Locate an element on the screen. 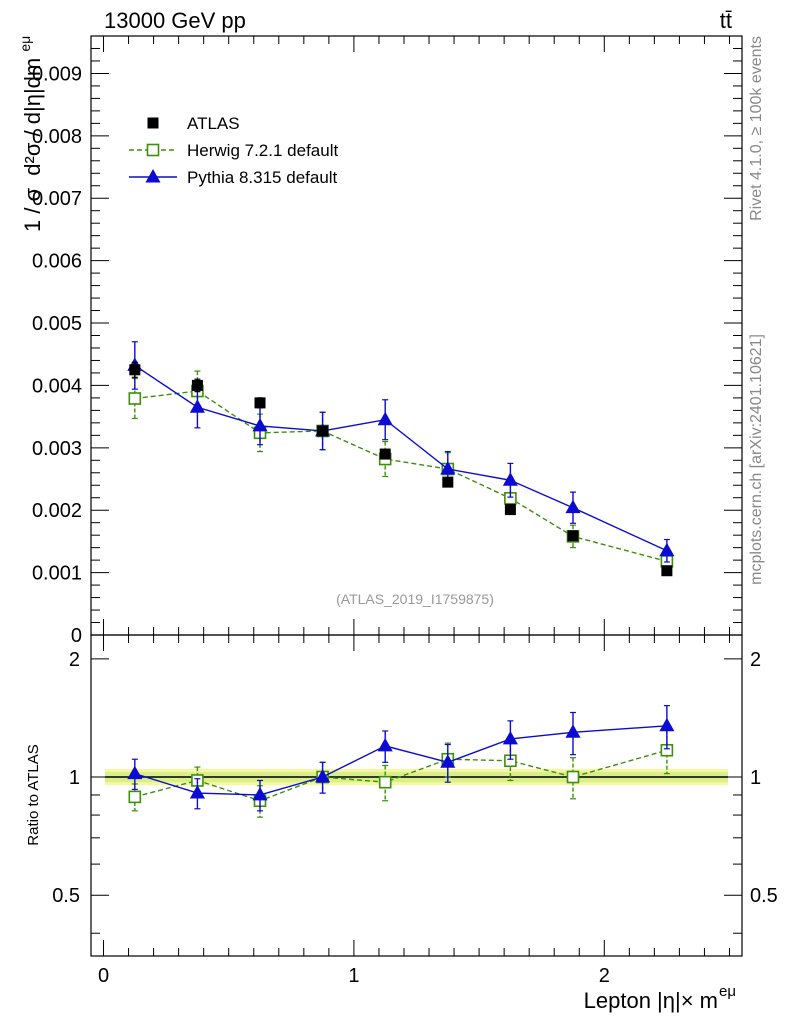 The width and height of the screenshot is (786, 1024). main-y-tick-label: 0.004 is located at coordinates (57, 386).